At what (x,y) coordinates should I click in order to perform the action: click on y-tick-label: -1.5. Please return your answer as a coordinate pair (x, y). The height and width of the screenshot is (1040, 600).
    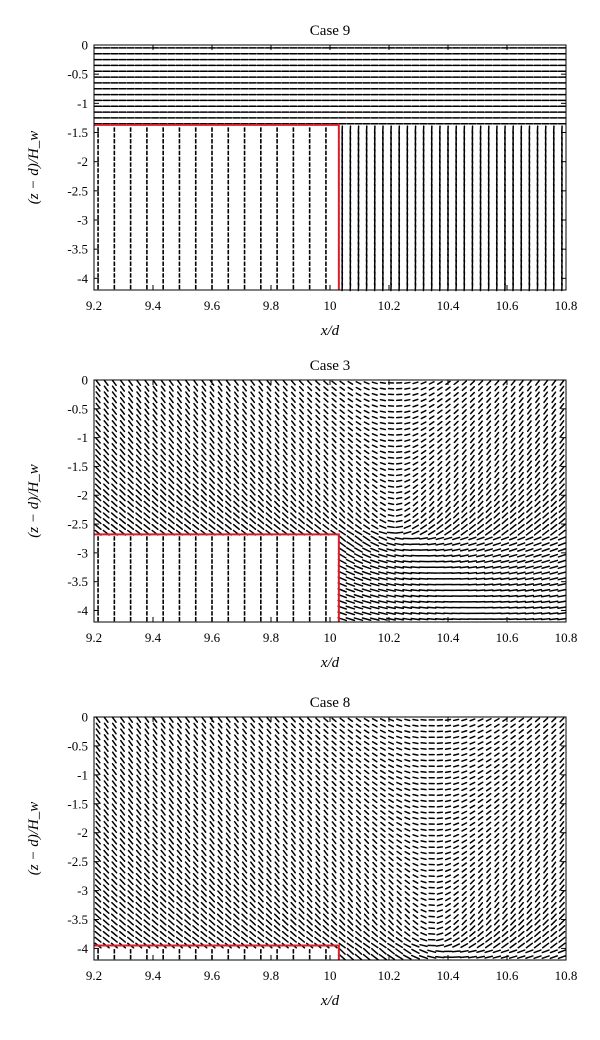
    Looking at the image, I should click on (77, 466).